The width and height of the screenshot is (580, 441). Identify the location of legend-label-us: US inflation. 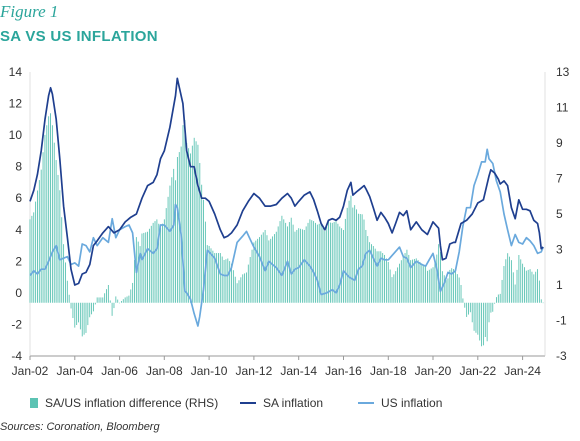
(412, 403).